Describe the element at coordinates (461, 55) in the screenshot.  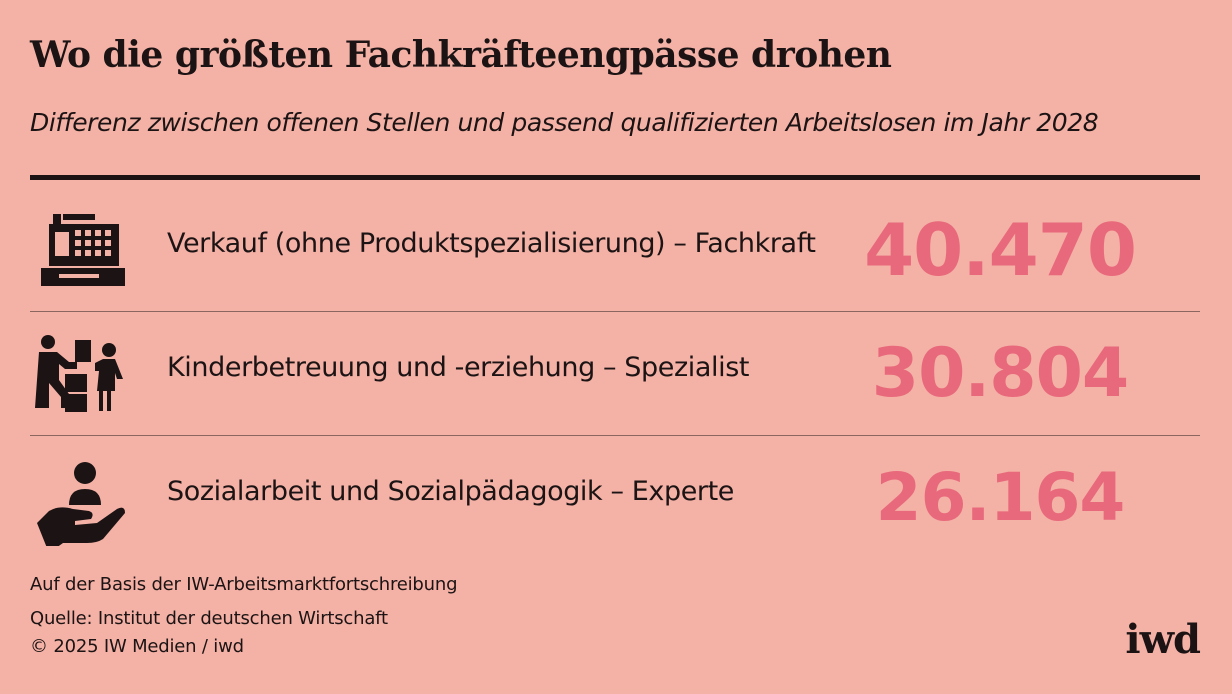
I see `page-title: Wo die größten Fachkräfteengpässe drohen` at that location.